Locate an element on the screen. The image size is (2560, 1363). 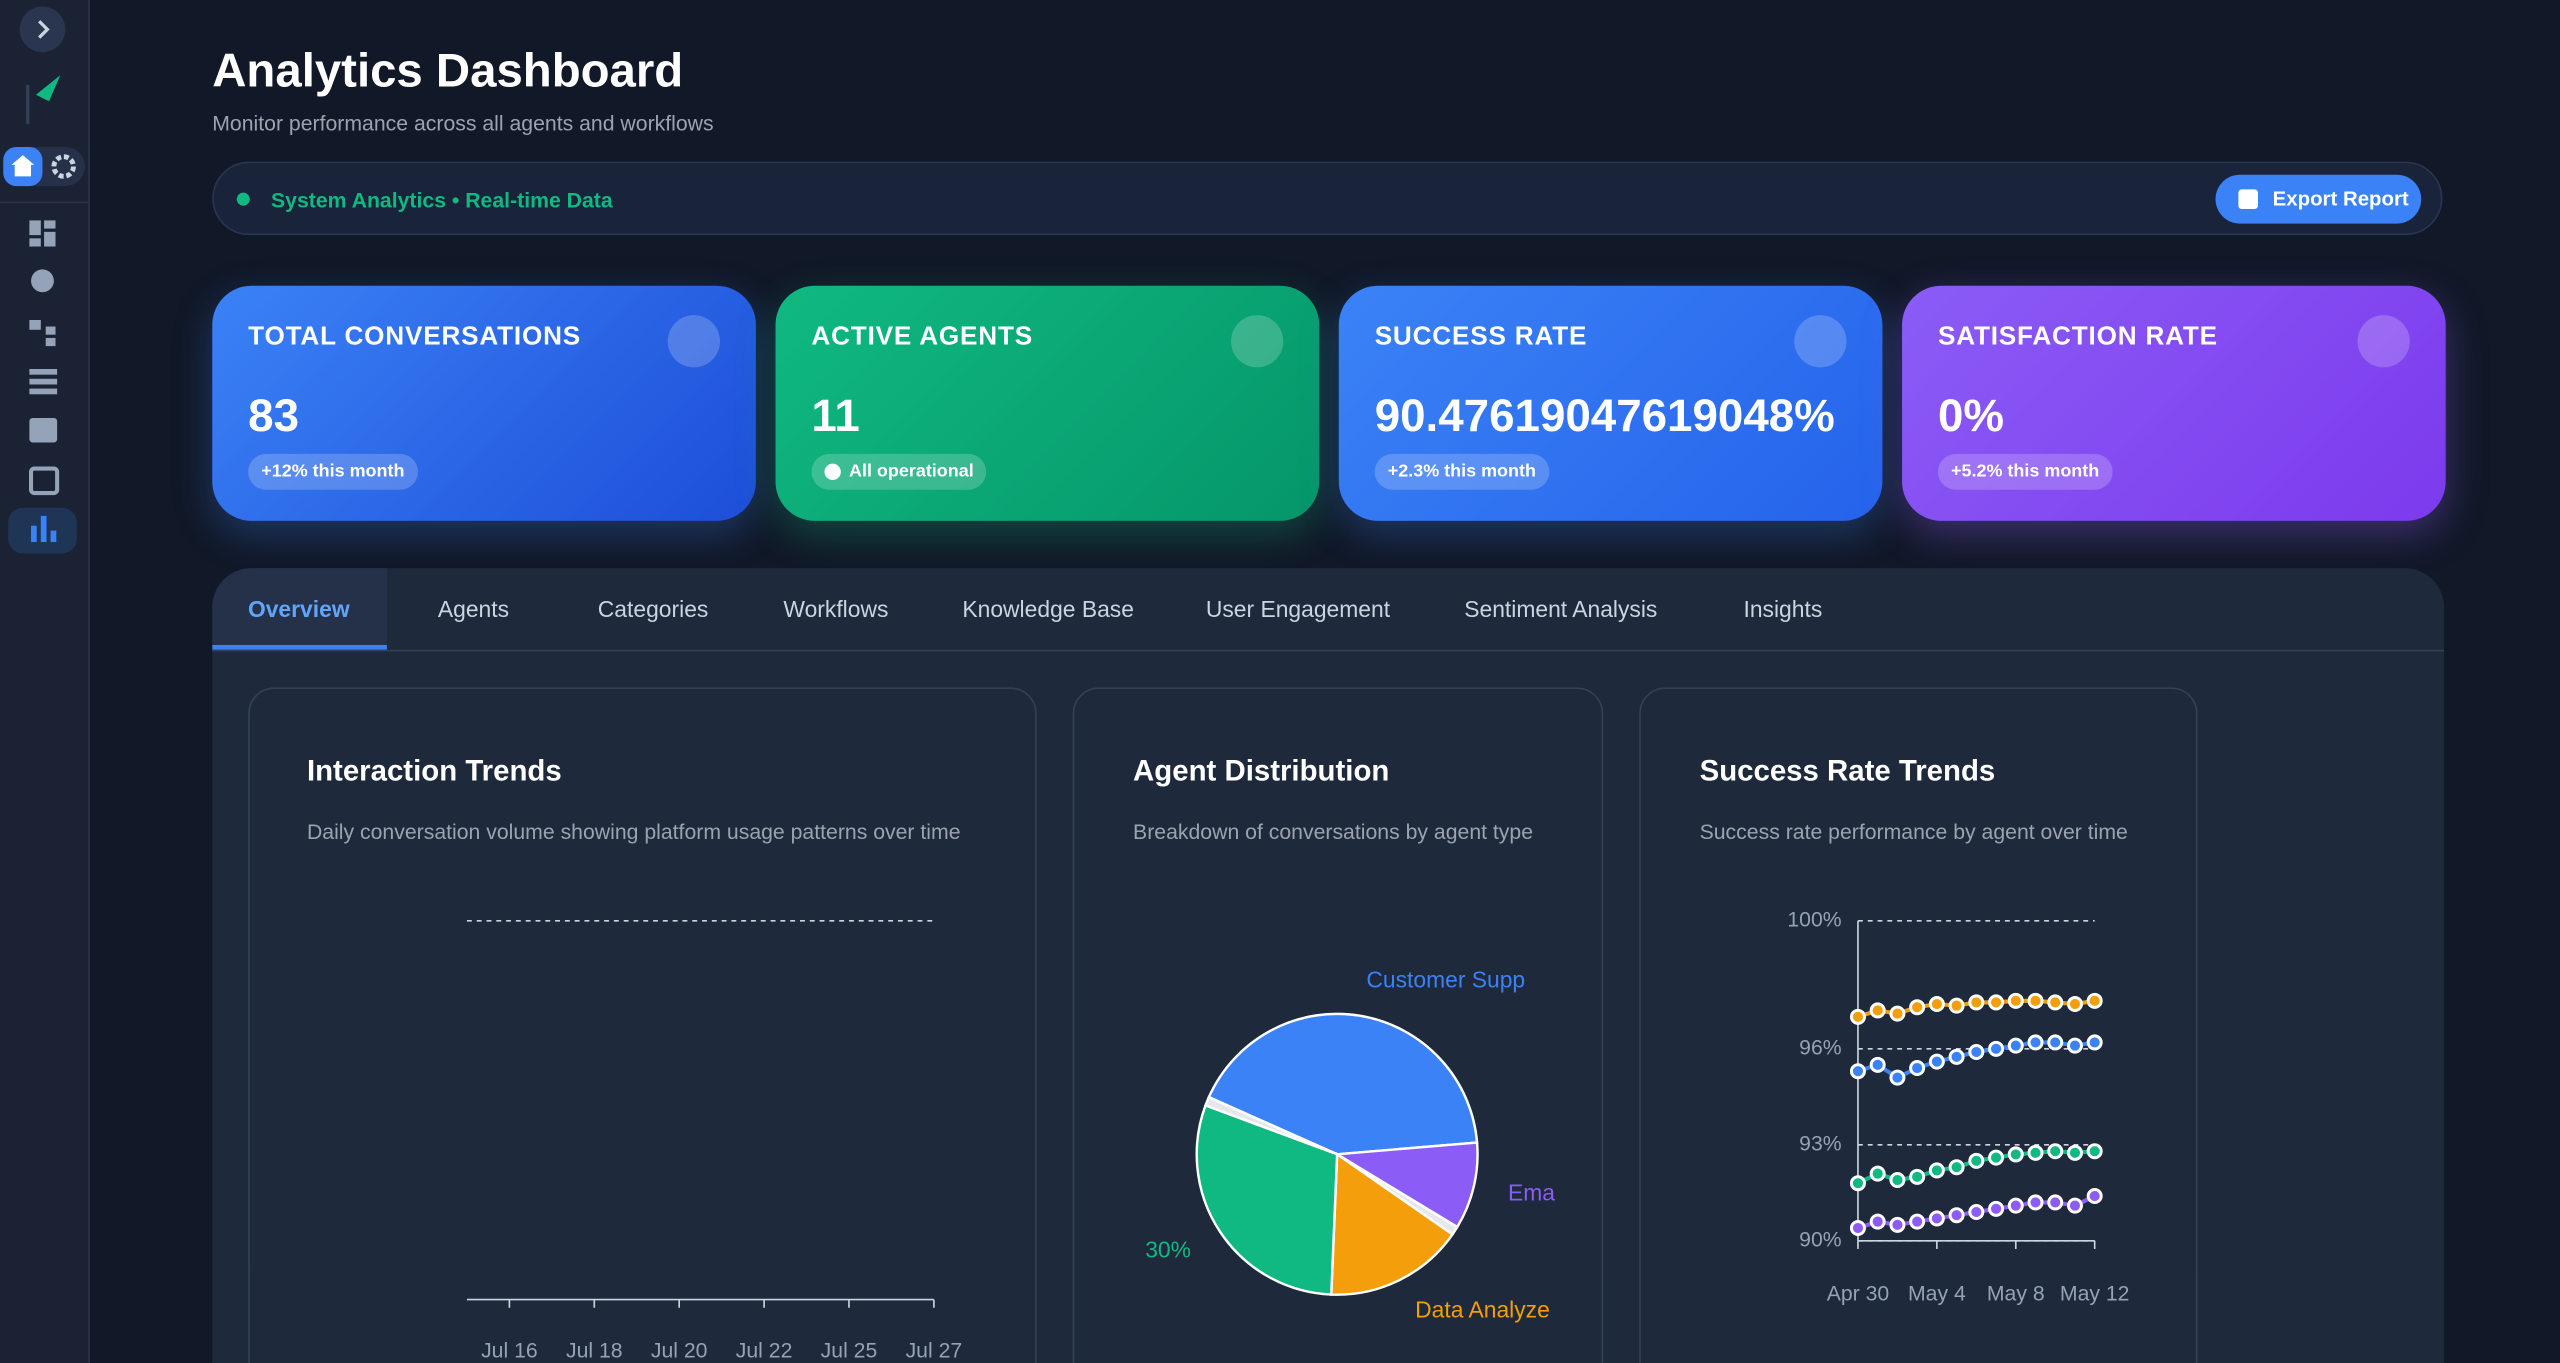
check-icon is located at coordinates (832, 471).